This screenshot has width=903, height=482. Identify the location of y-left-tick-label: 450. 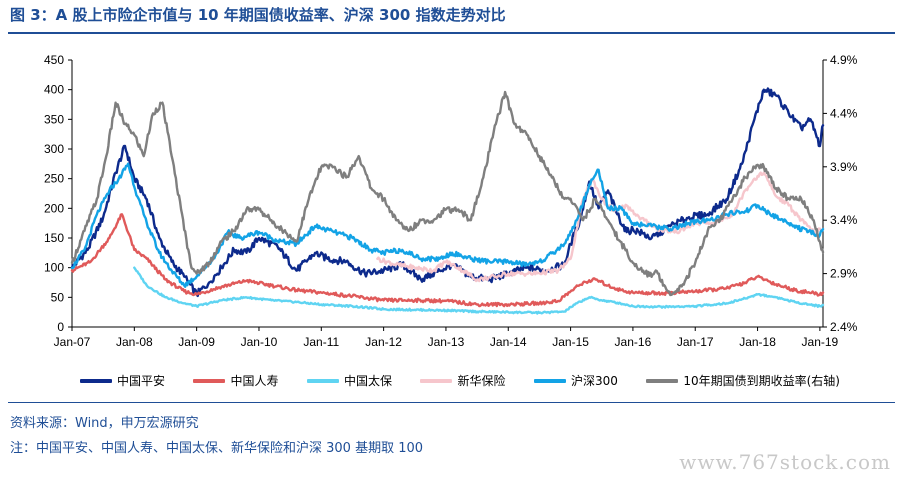
(54, 60).